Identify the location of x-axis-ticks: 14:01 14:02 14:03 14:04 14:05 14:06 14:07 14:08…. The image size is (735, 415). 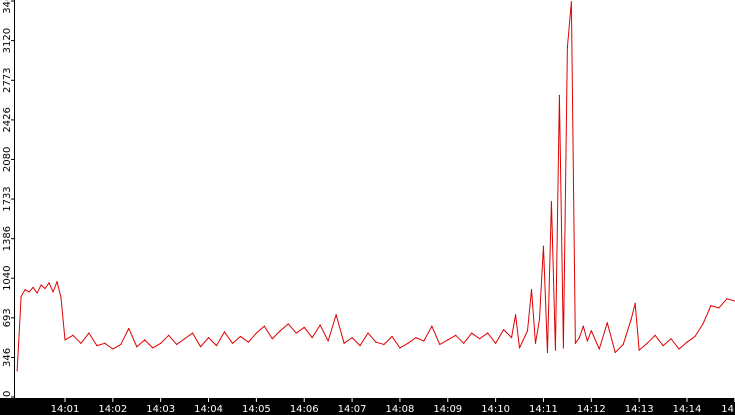
(393, 406).